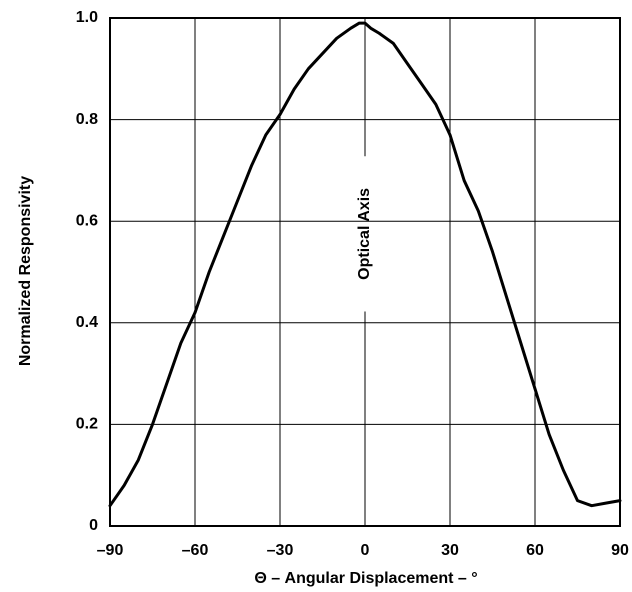 This screenshot has height=592, width=632. I want to click on y-tick-label-2: 0.4, so click(87, 322).